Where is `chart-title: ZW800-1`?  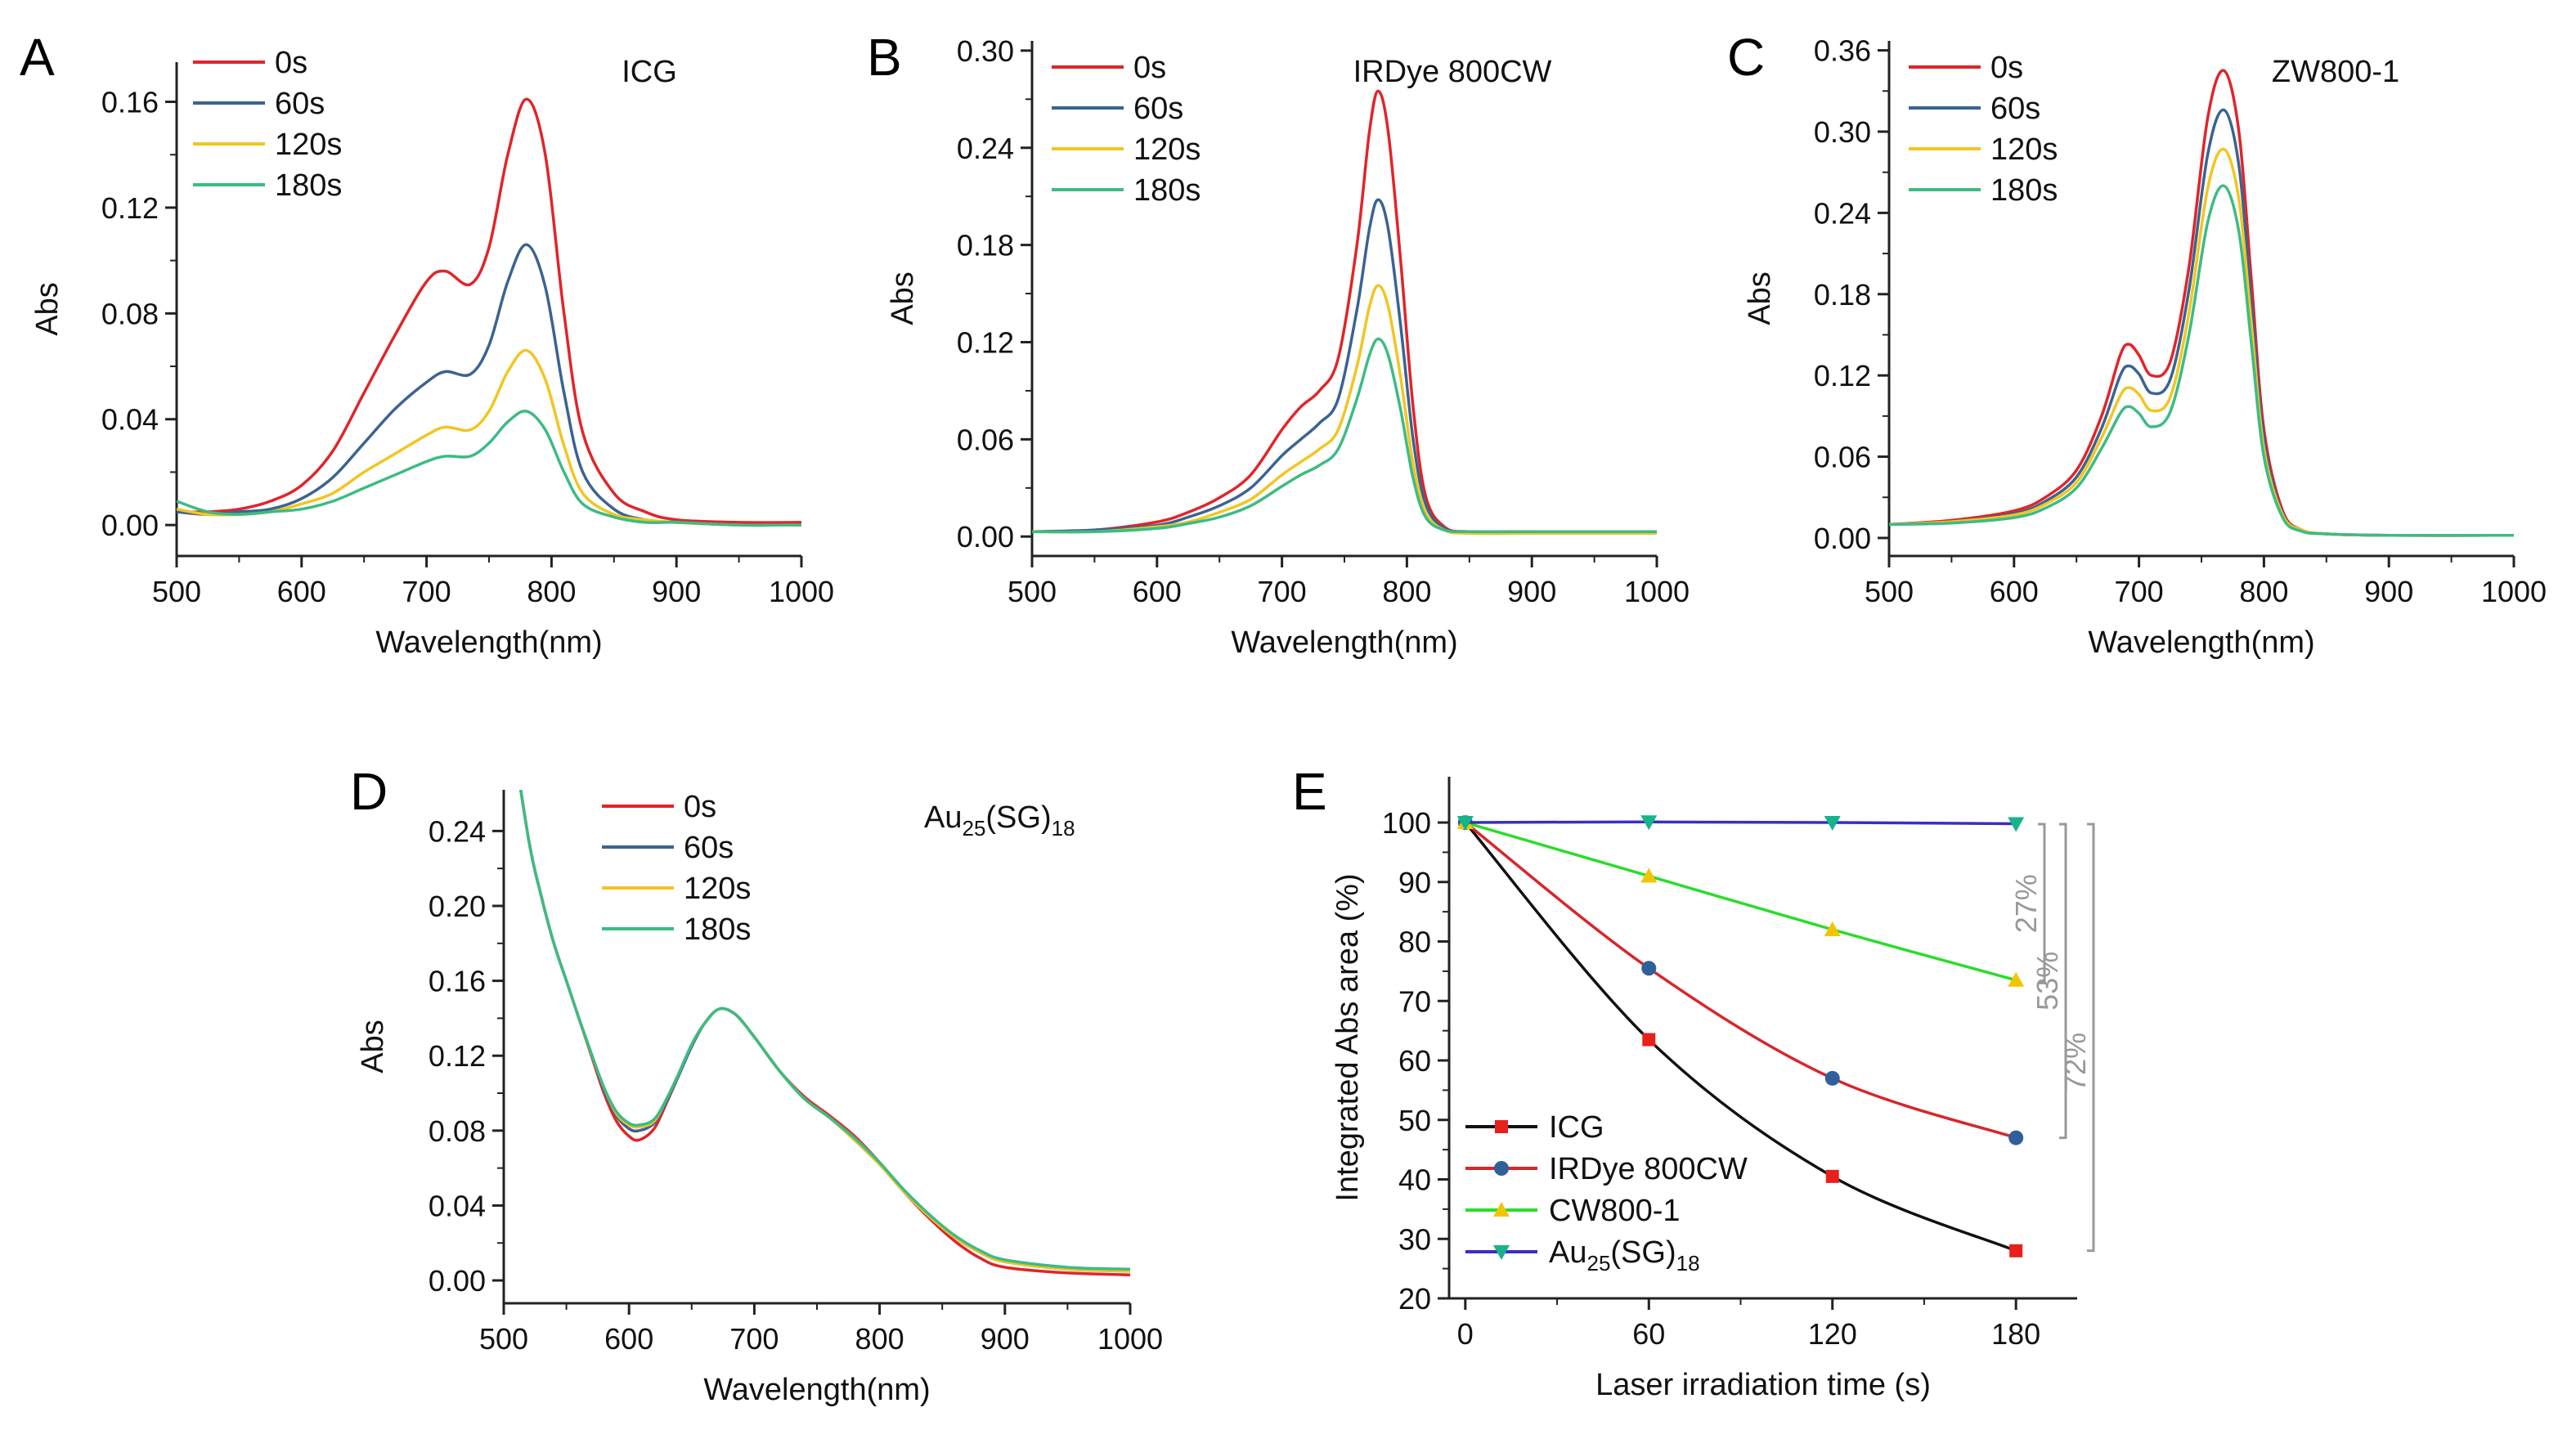
chart-title: ZW800-1 is located at coordinates (2335, 72).